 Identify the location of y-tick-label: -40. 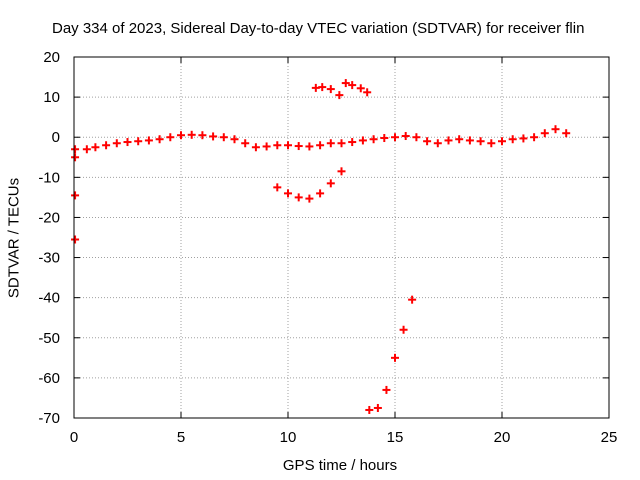
(49, 298).